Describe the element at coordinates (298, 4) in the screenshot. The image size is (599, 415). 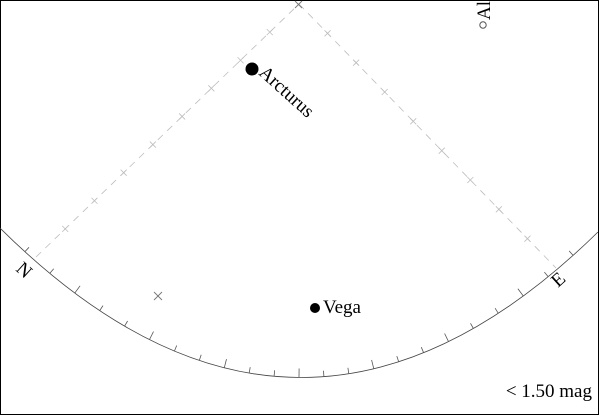
I see `zenith-marker` at that location.